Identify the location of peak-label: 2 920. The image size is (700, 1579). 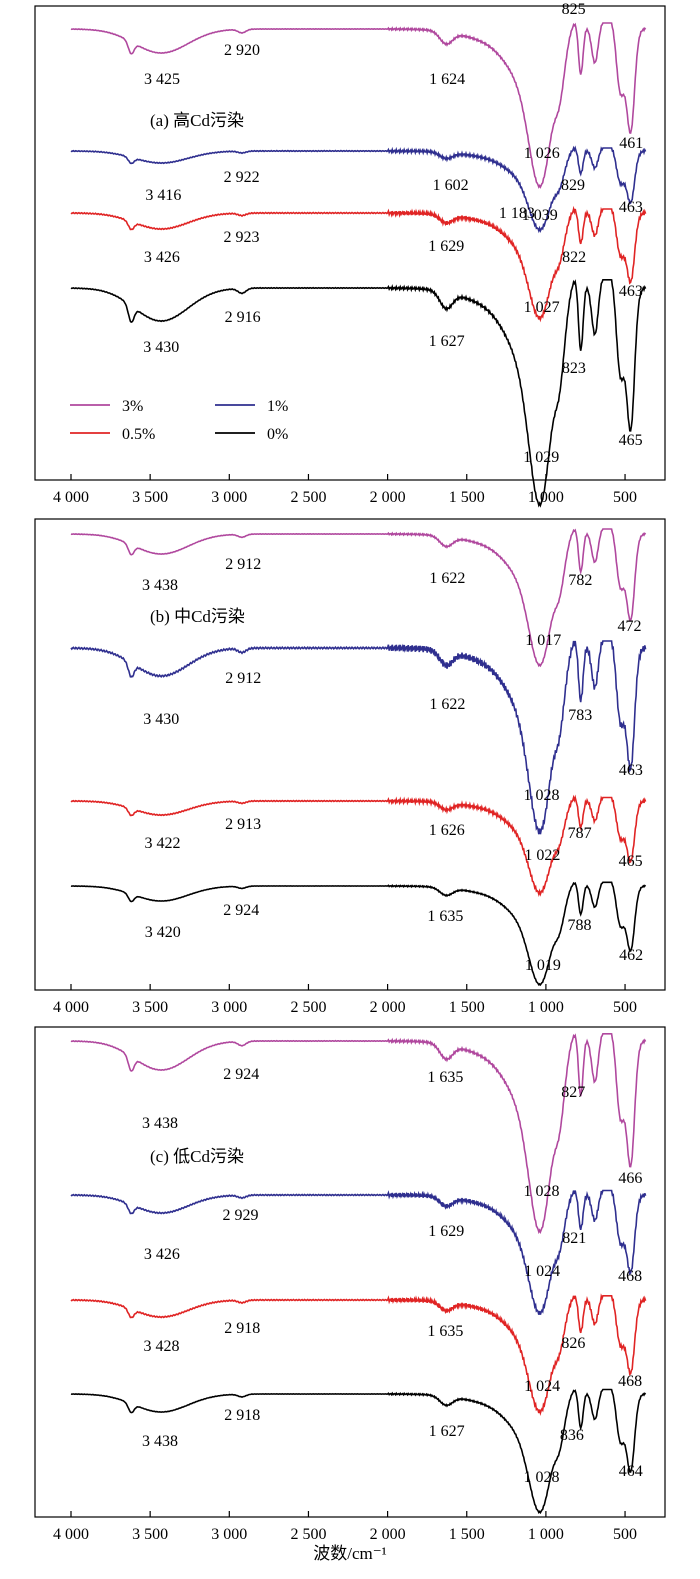
(242, 50).